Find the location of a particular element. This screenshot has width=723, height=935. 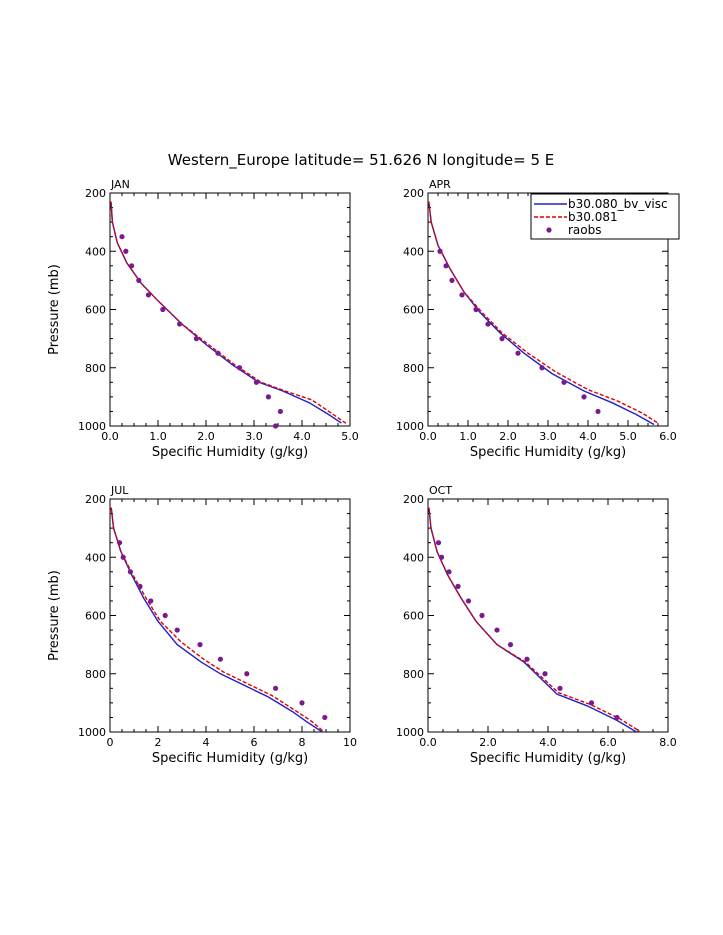

panel-title: JAN is located at coordinates (120, 184).